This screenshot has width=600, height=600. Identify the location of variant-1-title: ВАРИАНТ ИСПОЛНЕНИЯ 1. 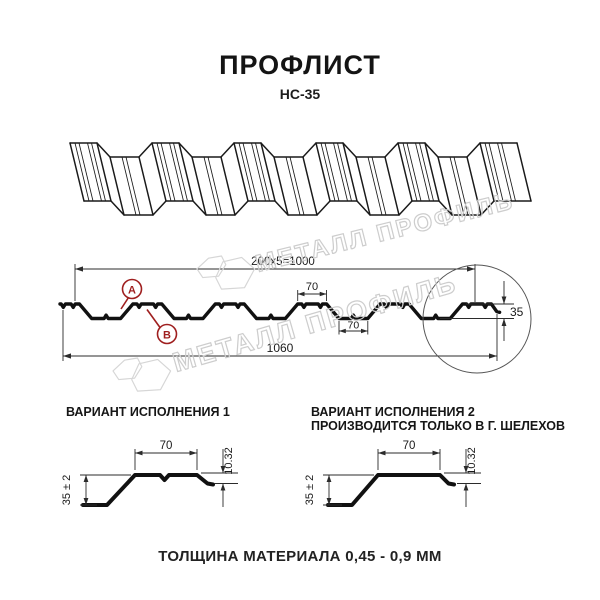
(148, 412).